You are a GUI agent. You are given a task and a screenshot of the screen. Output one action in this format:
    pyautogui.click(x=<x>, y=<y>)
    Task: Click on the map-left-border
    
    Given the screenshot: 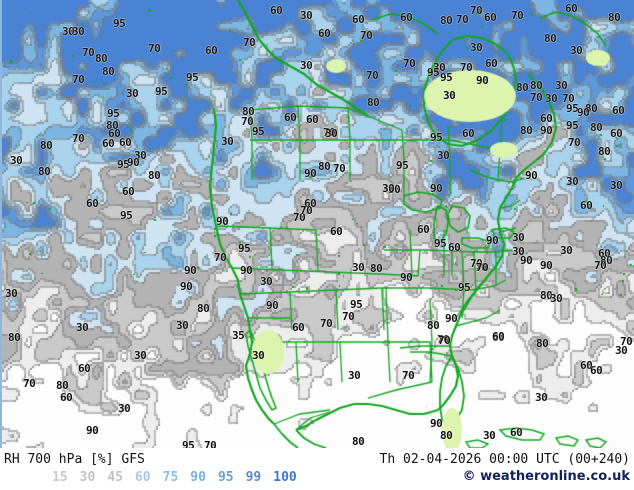 What is the action you would take?
    pyautogui.click(x=1, y=224)
    